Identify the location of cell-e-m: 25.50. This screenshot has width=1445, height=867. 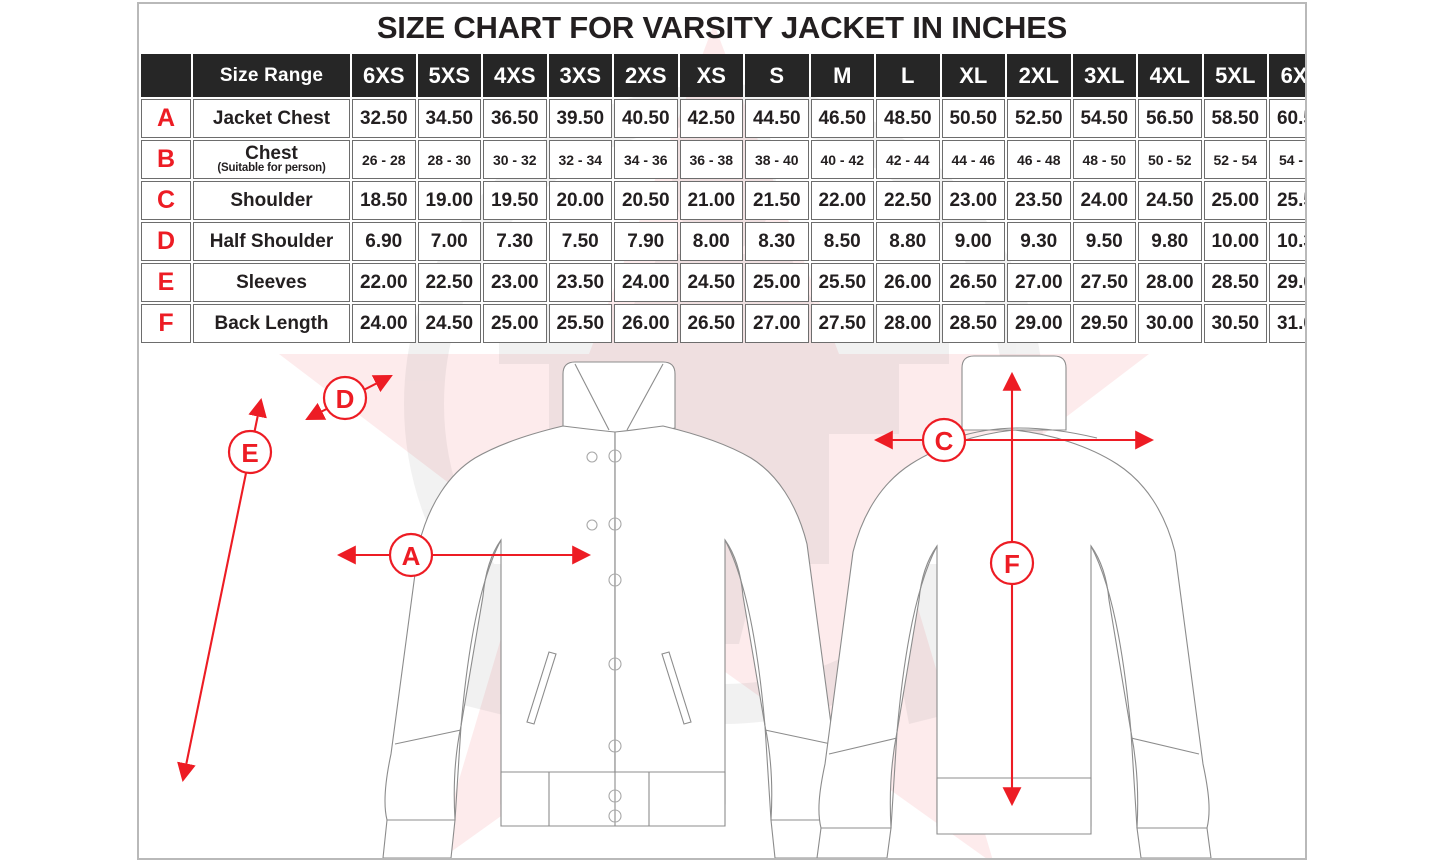
(842, 282).